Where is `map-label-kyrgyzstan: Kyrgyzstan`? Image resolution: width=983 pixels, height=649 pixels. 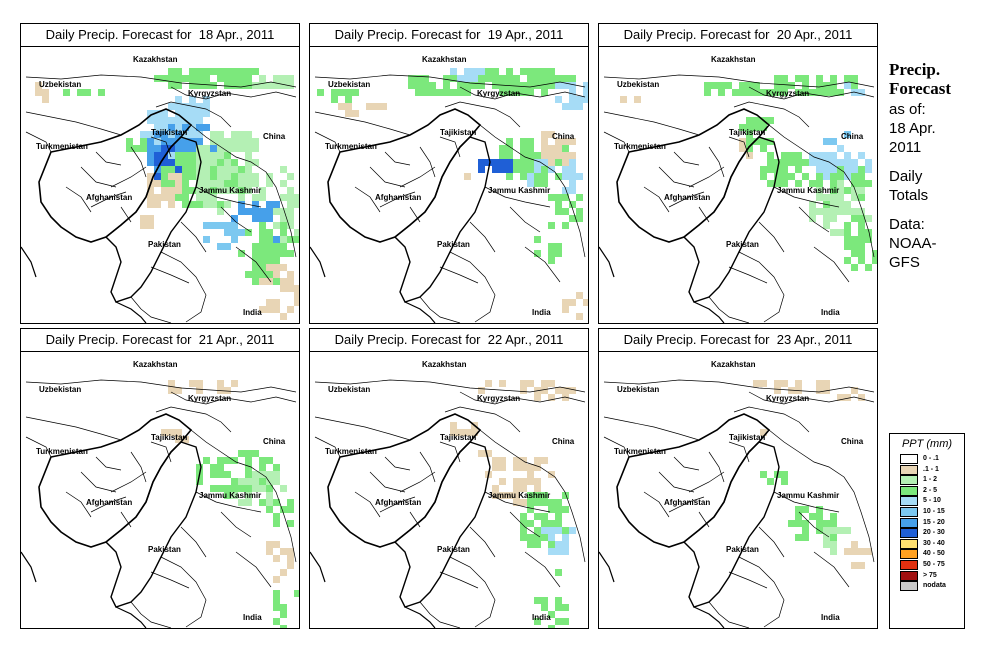 map-label-kyrgyzstan: Kyrgyzstan is located at coordinates (787, 93).